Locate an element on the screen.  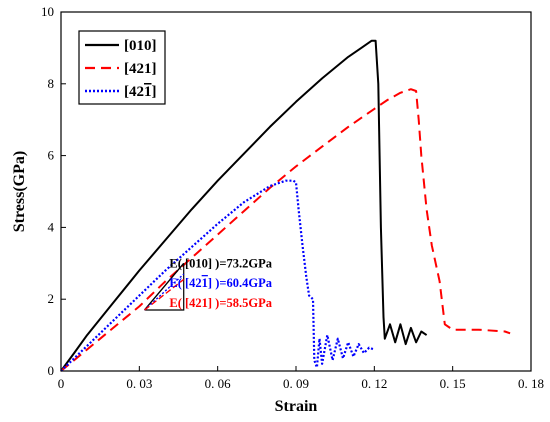
y-tick-label: 6 is located at coordinates (51, 155).